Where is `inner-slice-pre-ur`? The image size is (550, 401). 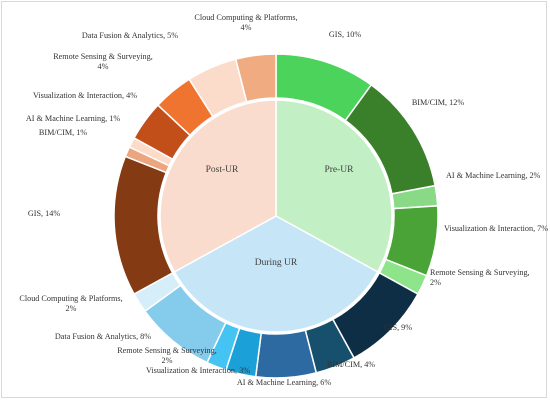 inner-slice-pre-ur is located at coordinates (334, 186).